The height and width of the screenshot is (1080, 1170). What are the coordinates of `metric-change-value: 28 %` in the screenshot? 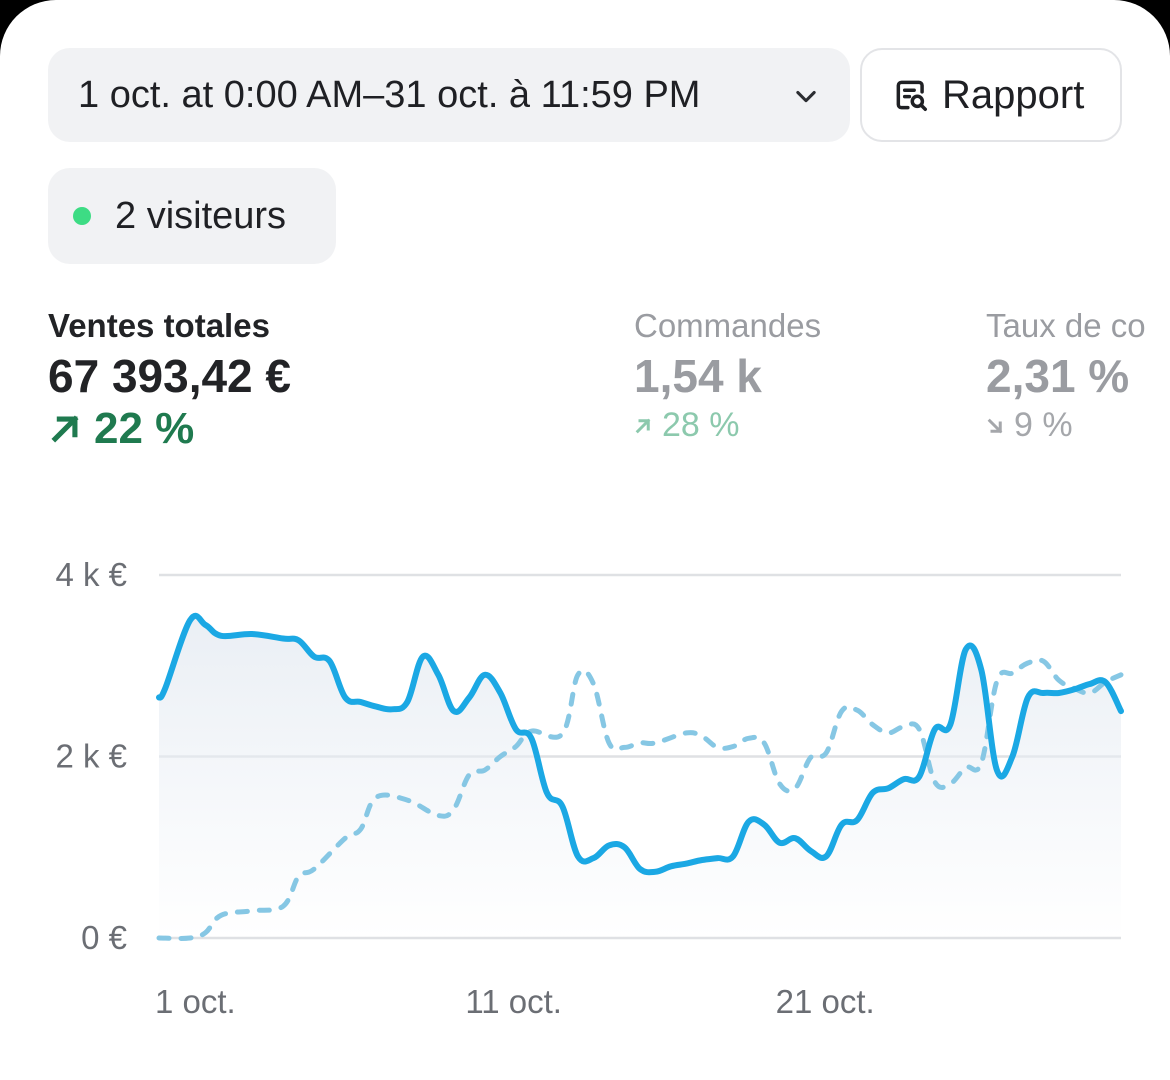 It's located at (701, 425).